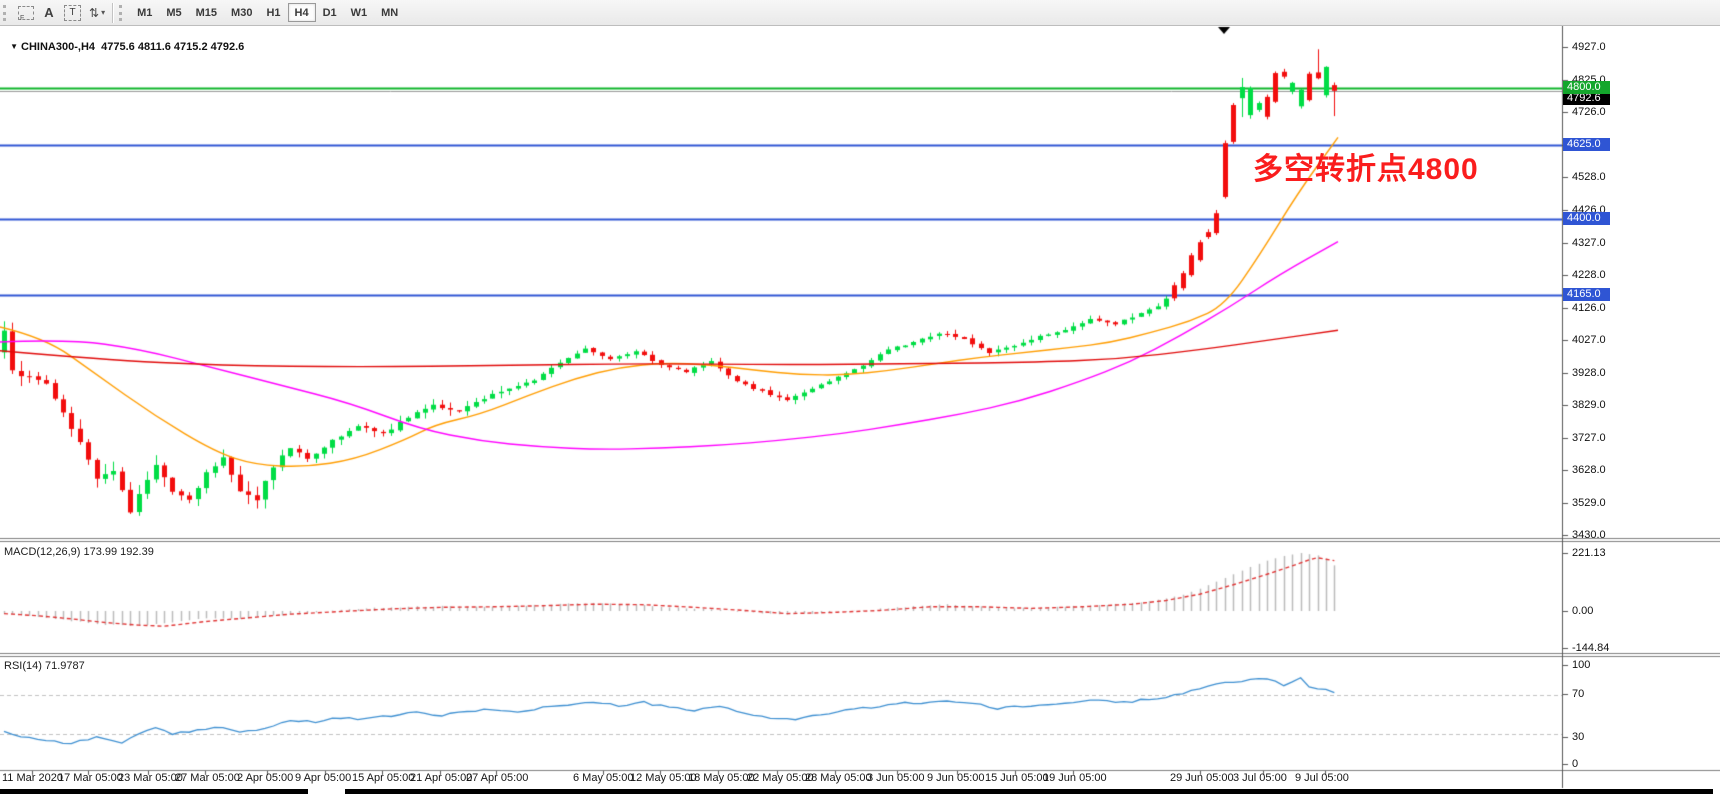  I want to click on price-tag-4625.0: 4625.0, so click(1586, 144).